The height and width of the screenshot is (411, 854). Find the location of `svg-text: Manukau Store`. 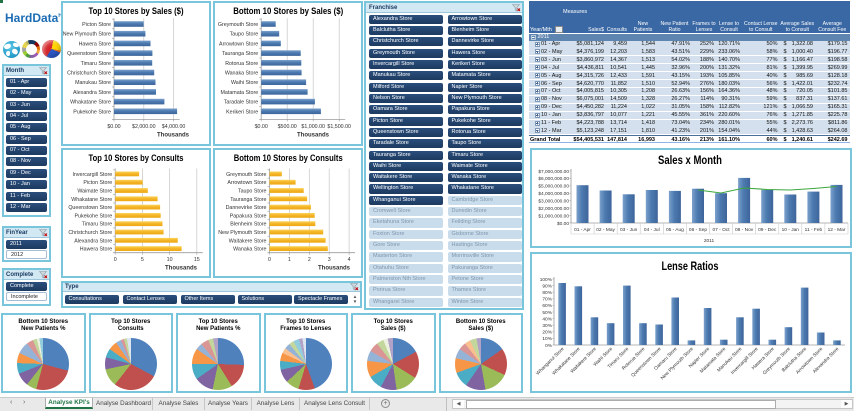

svg-text: Manukau Store is located at coordinates (93, 83).